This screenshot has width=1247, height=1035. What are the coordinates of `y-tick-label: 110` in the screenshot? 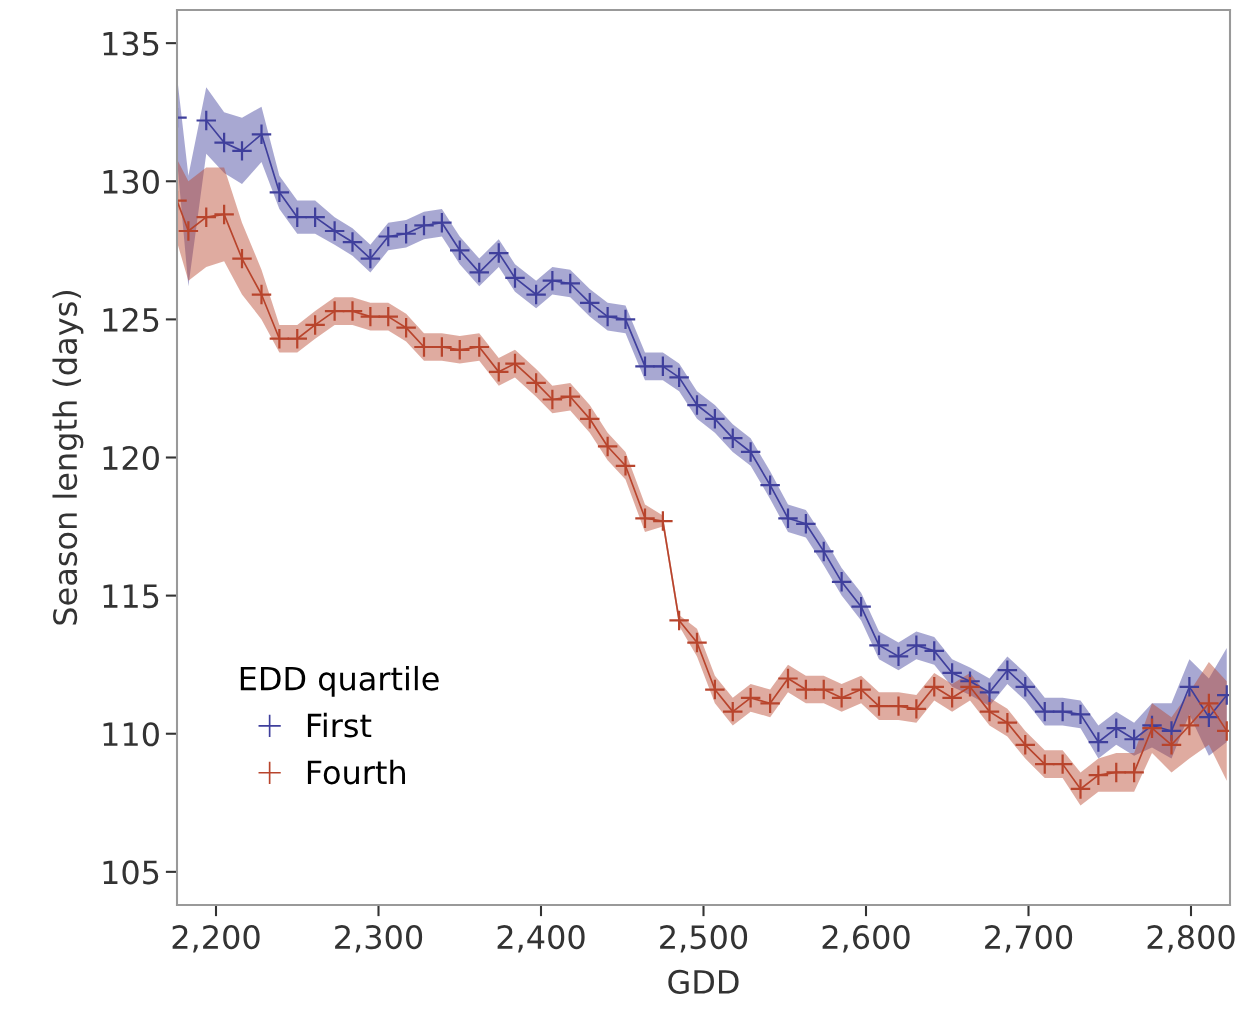 It's located at (131, 734).